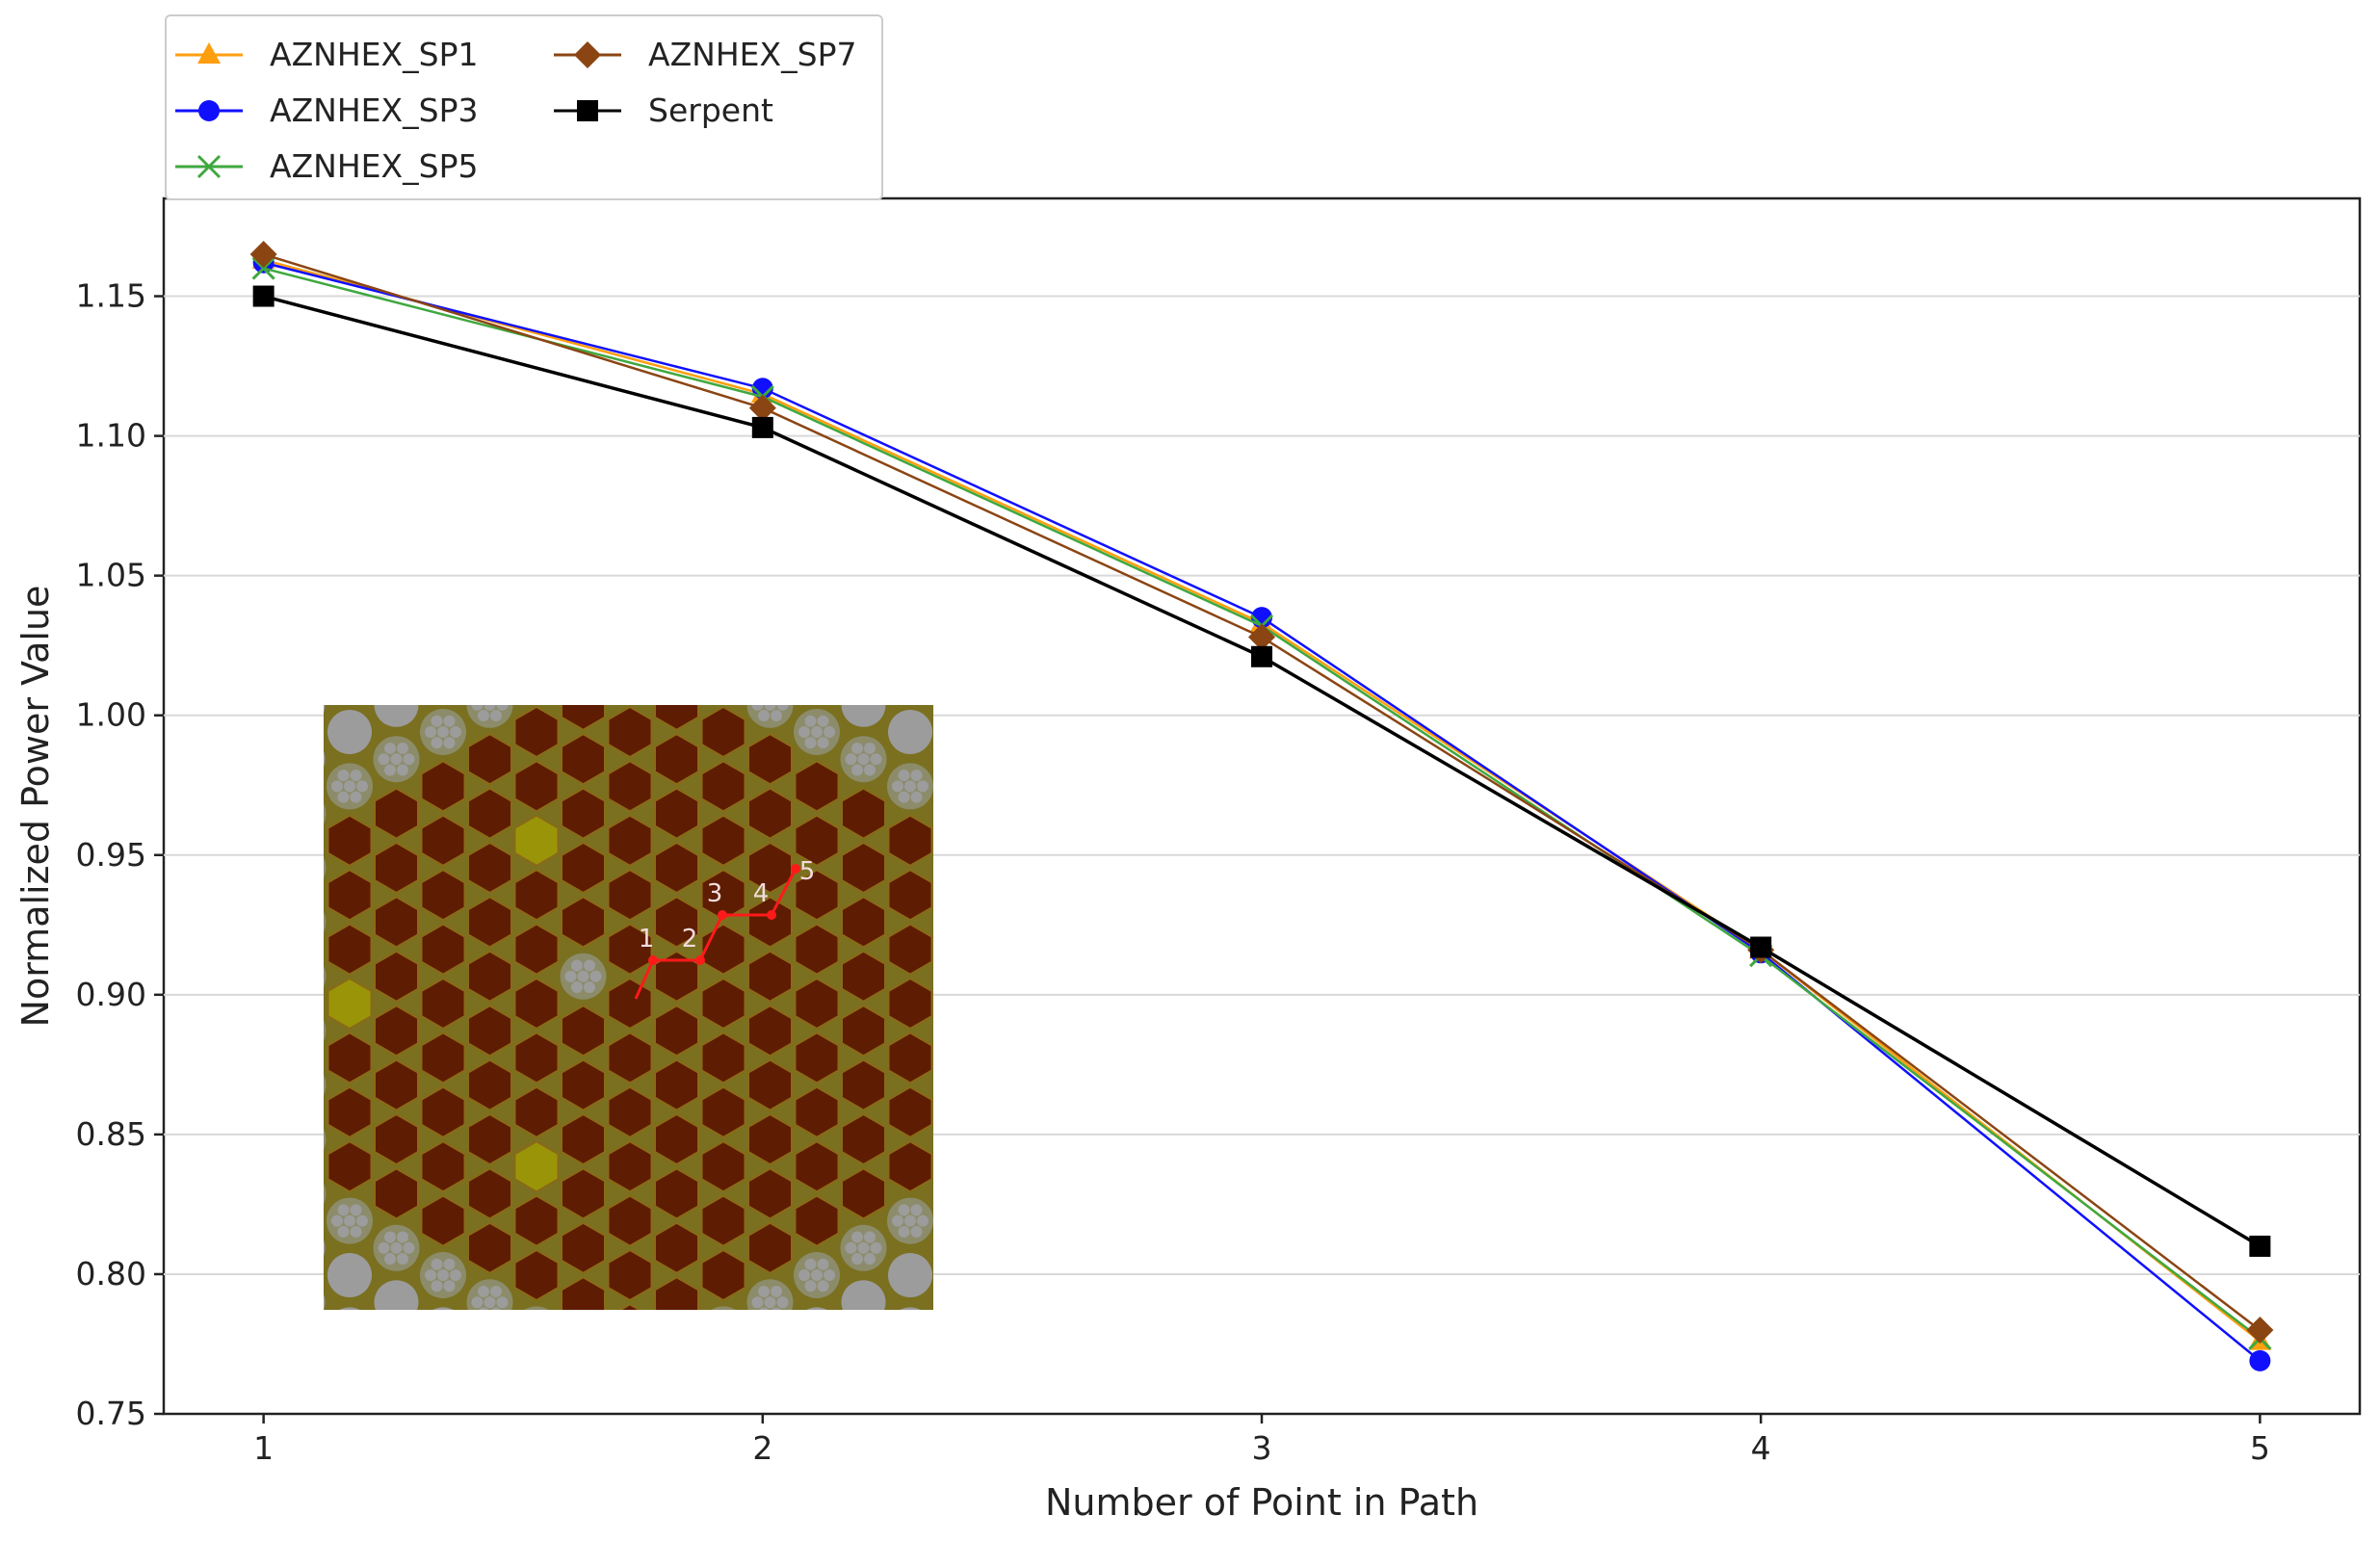 The width and height of the screenshot is (2380, 1541). What do you see at coordinates (111, 436) in the screenshot?
I see `y-tick-label: 1.10` at bounding box center [111, 436].